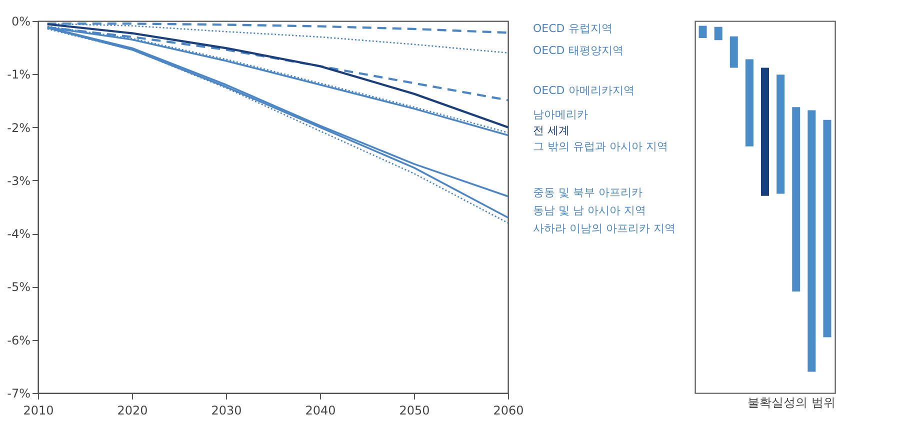 The height and width of the screenshot is (444, 915). Describe the element at coordinates (226, 411) in the screenshot. I see `x-tick-label: 2030` at that location.